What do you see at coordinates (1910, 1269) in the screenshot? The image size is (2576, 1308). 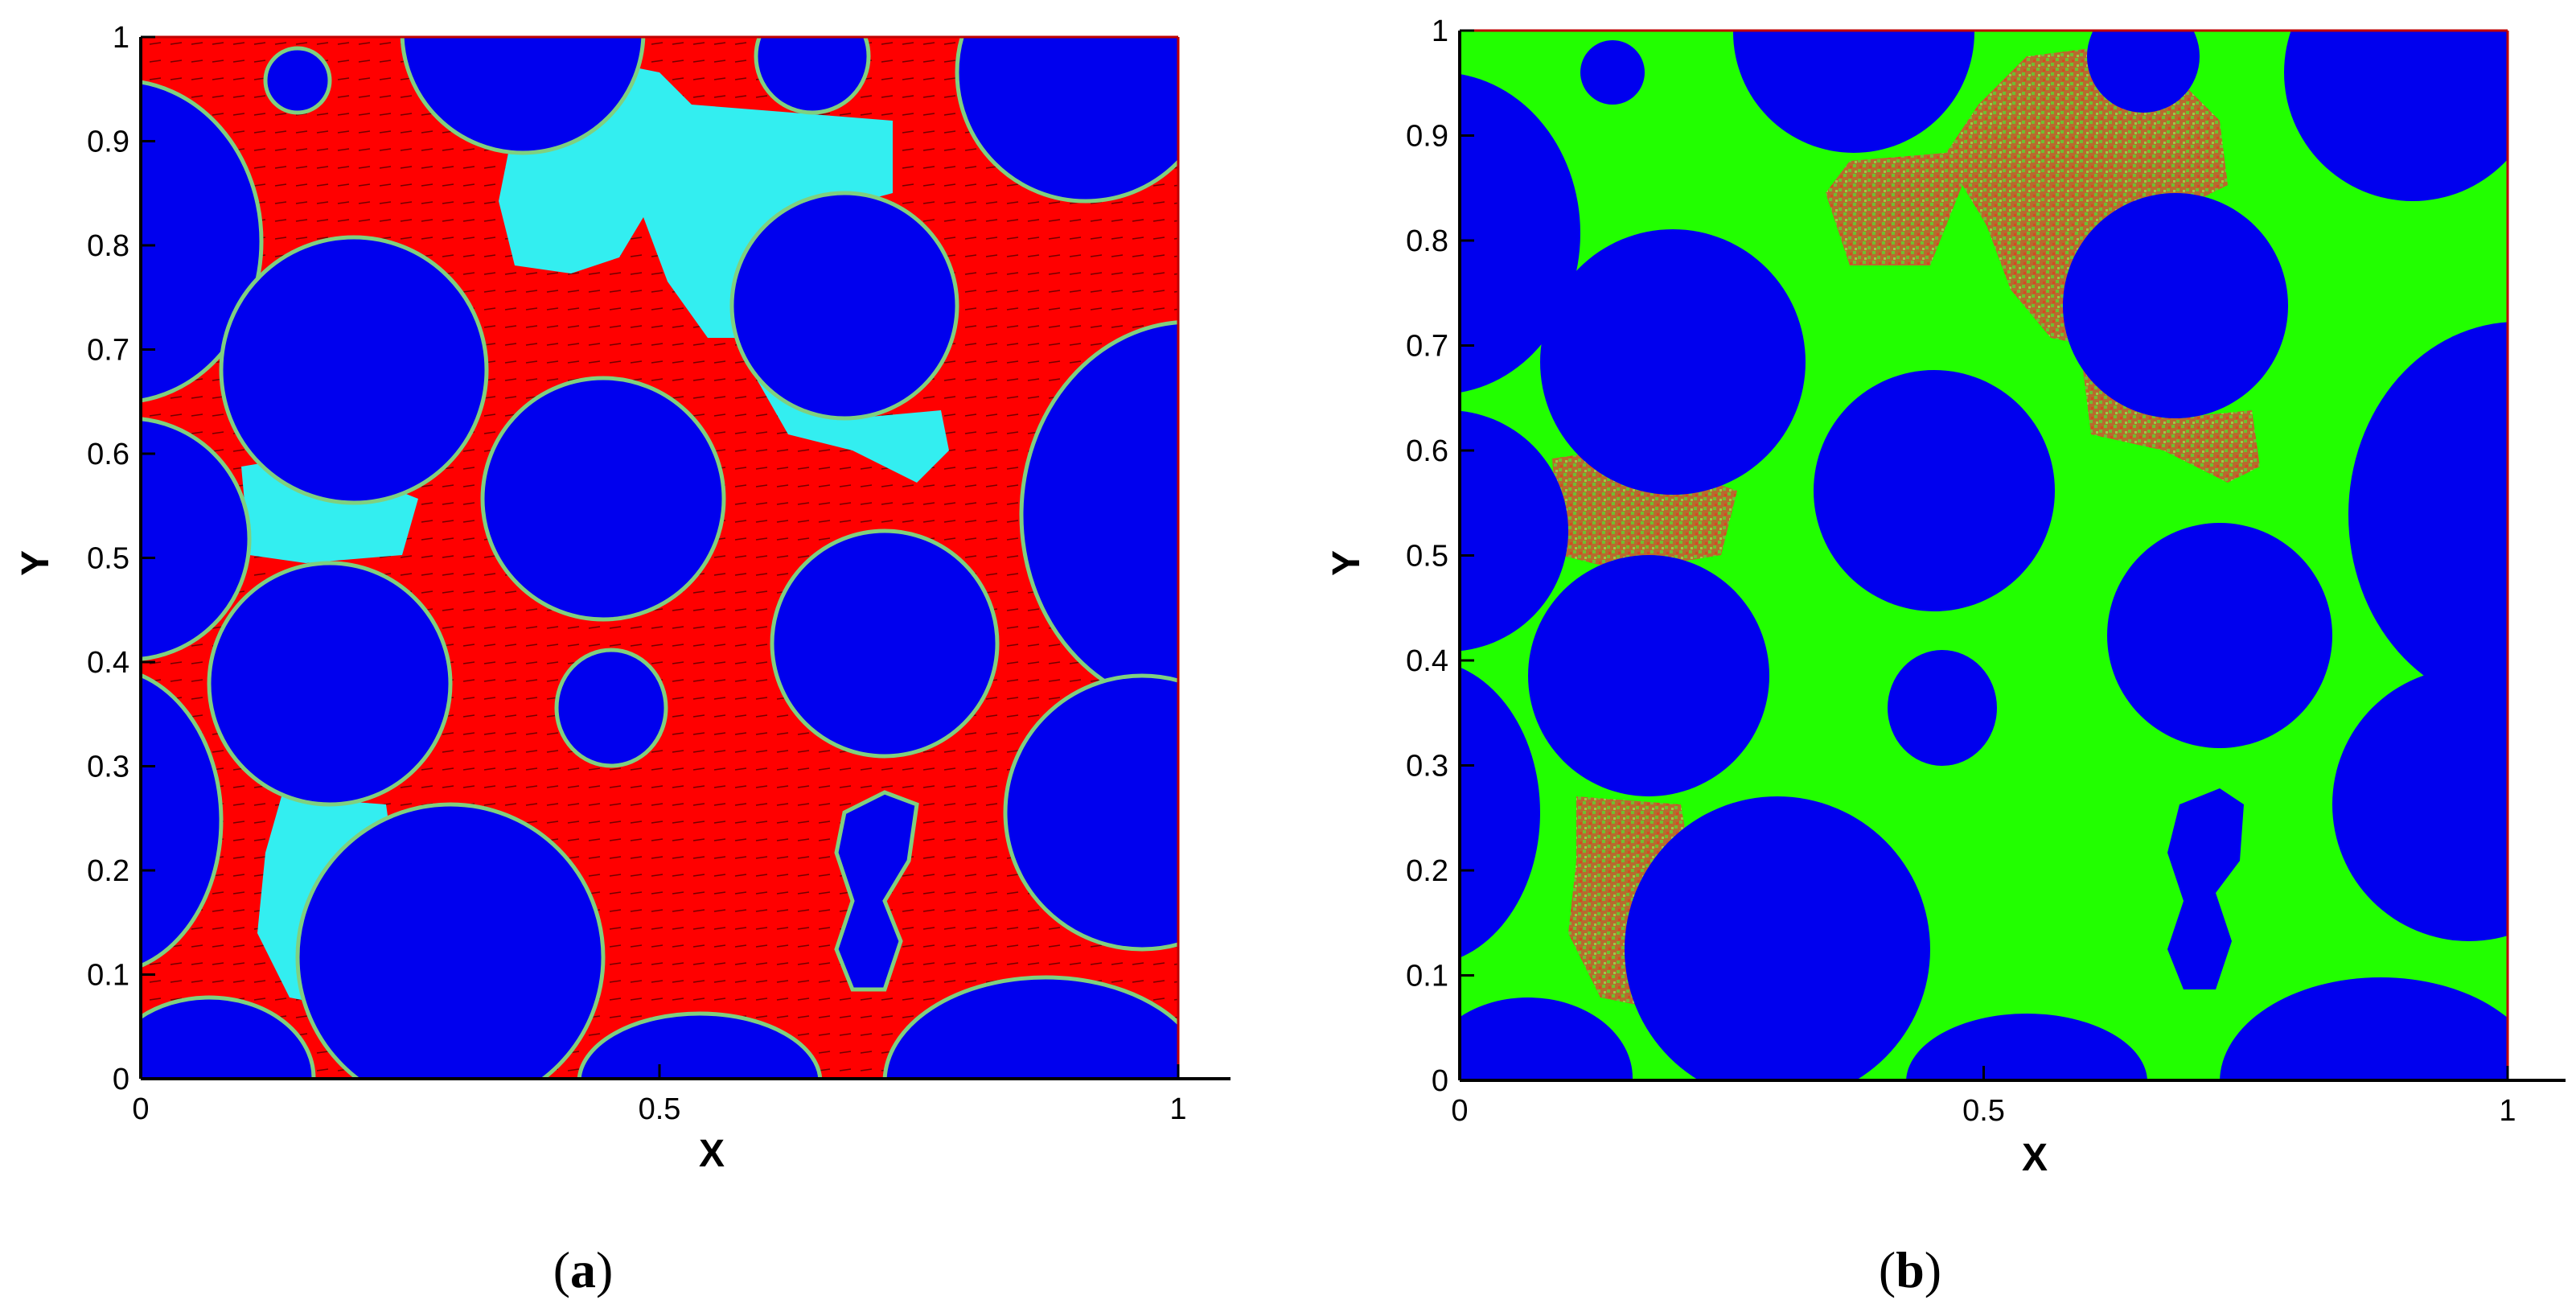 I see `panel-b-caption: (b)` at bounding box center [1910, 1269].